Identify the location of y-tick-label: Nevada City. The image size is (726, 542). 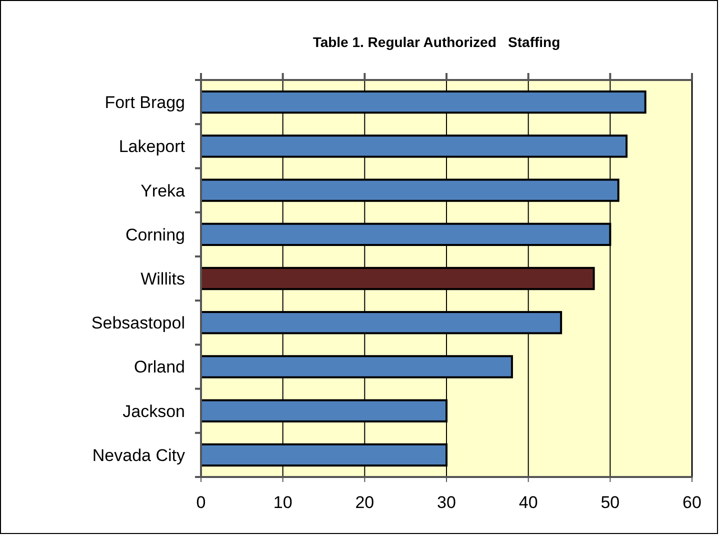
(139, 455).